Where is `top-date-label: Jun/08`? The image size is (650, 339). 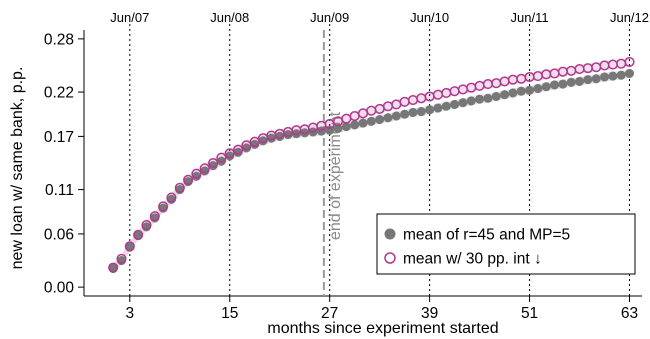 top-date-label: Jun/08 is located at coordinates (229, 17).